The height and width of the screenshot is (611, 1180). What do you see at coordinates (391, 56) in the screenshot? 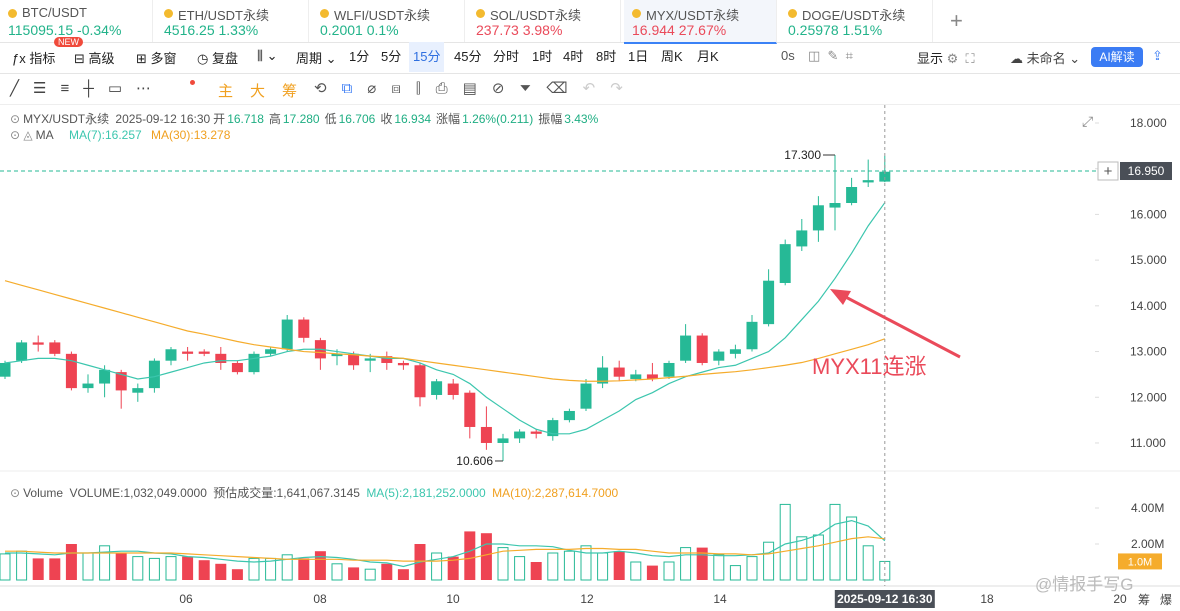
I see `interval: 5分` at bounding box center [391, 56].